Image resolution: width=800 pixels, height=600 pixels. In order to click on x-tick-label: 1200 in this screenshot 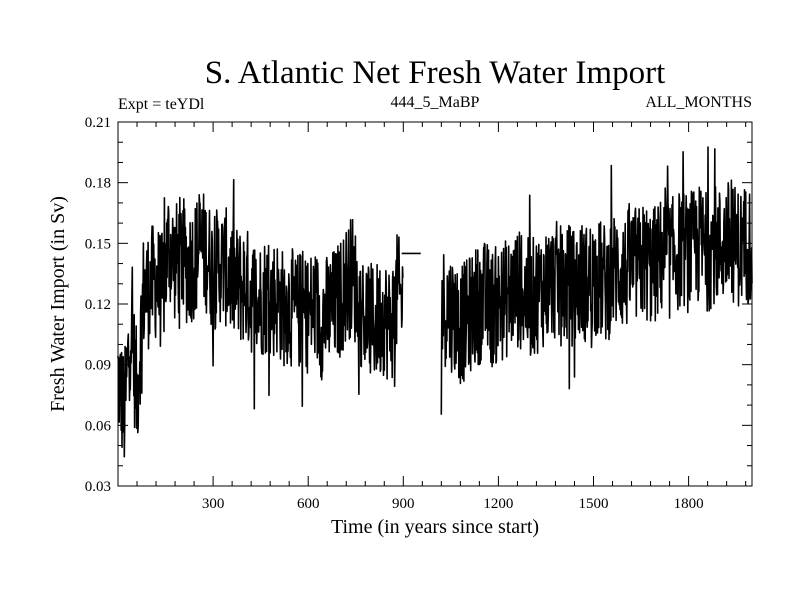, I will do `click(498, 504)`.